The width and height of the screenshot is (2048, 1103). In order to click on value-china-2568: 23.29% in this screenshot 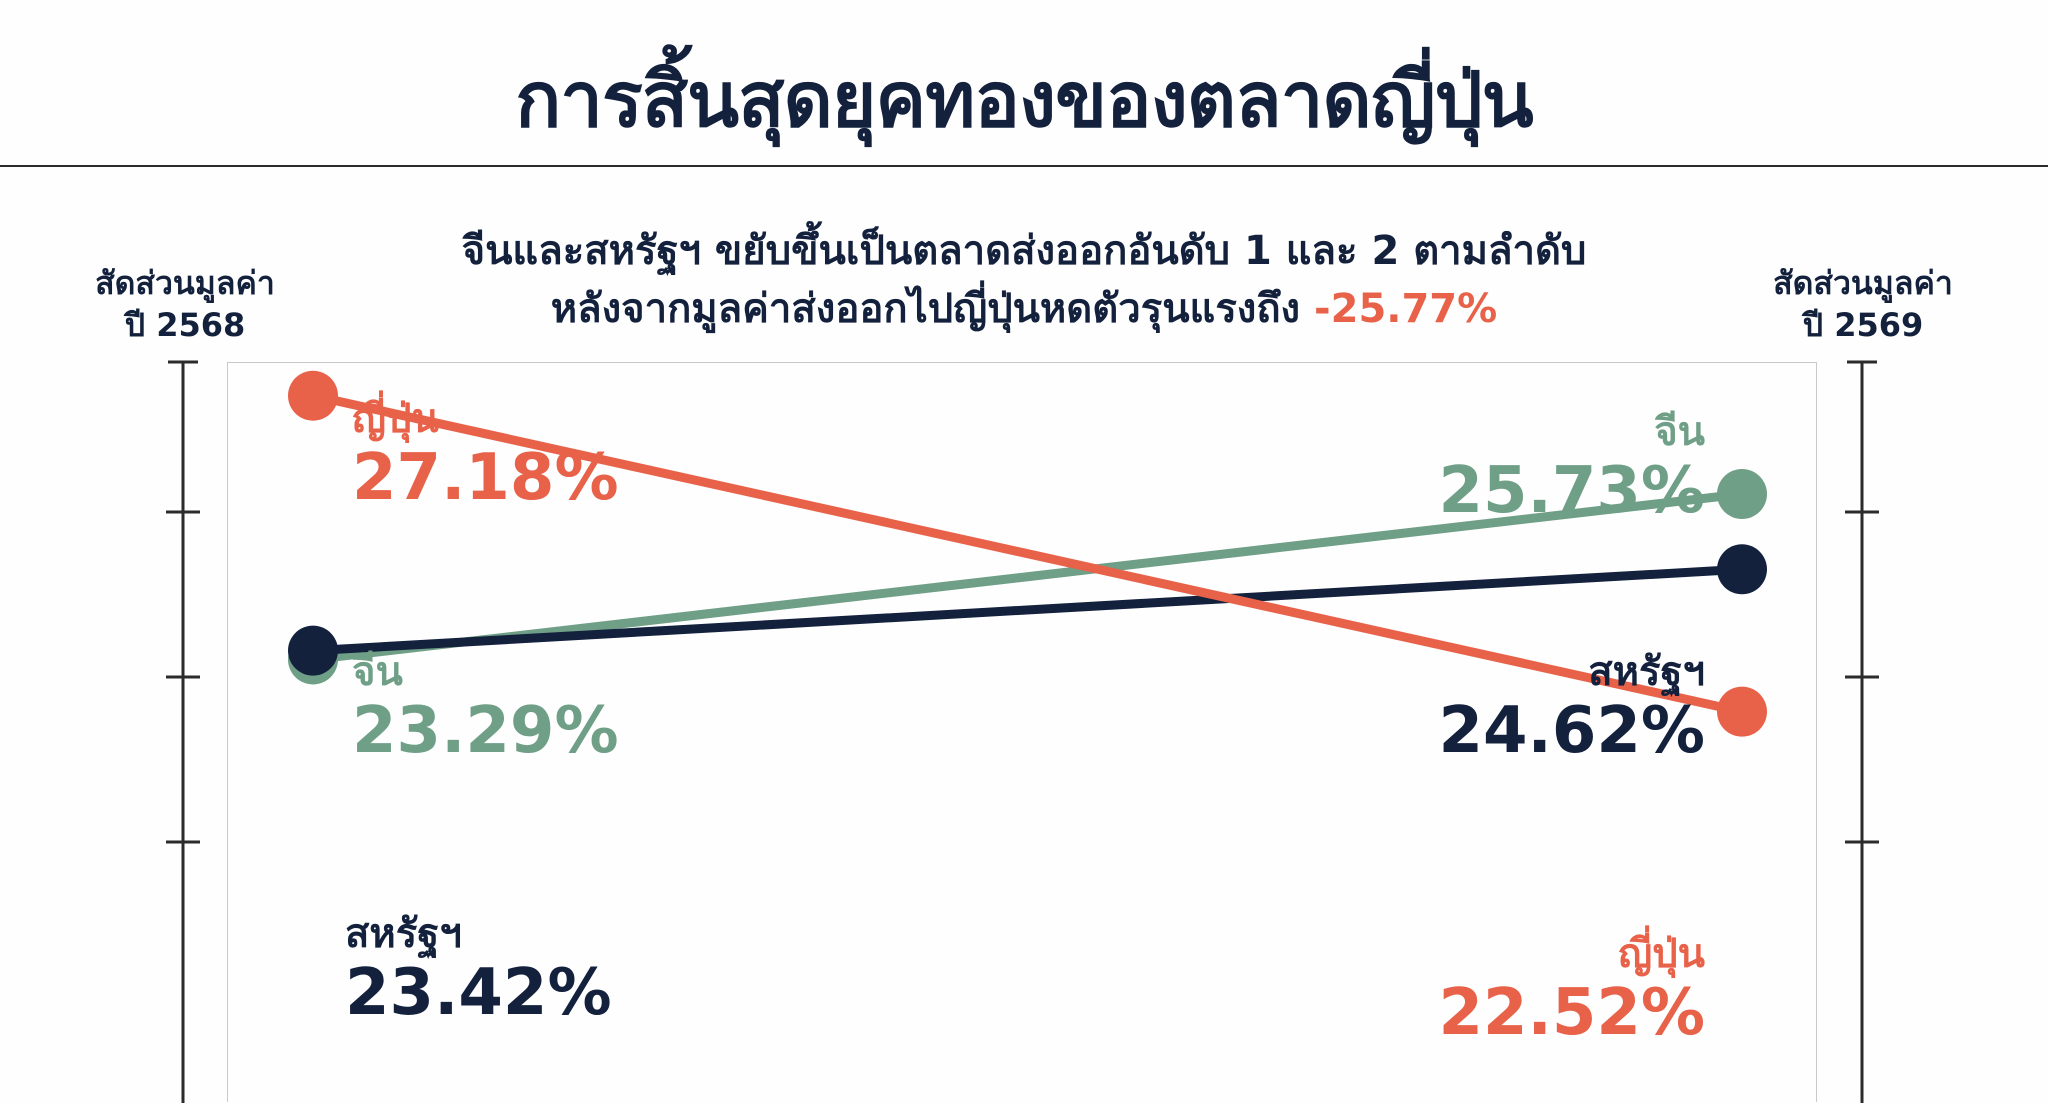, I will do `click(485, 731)`.